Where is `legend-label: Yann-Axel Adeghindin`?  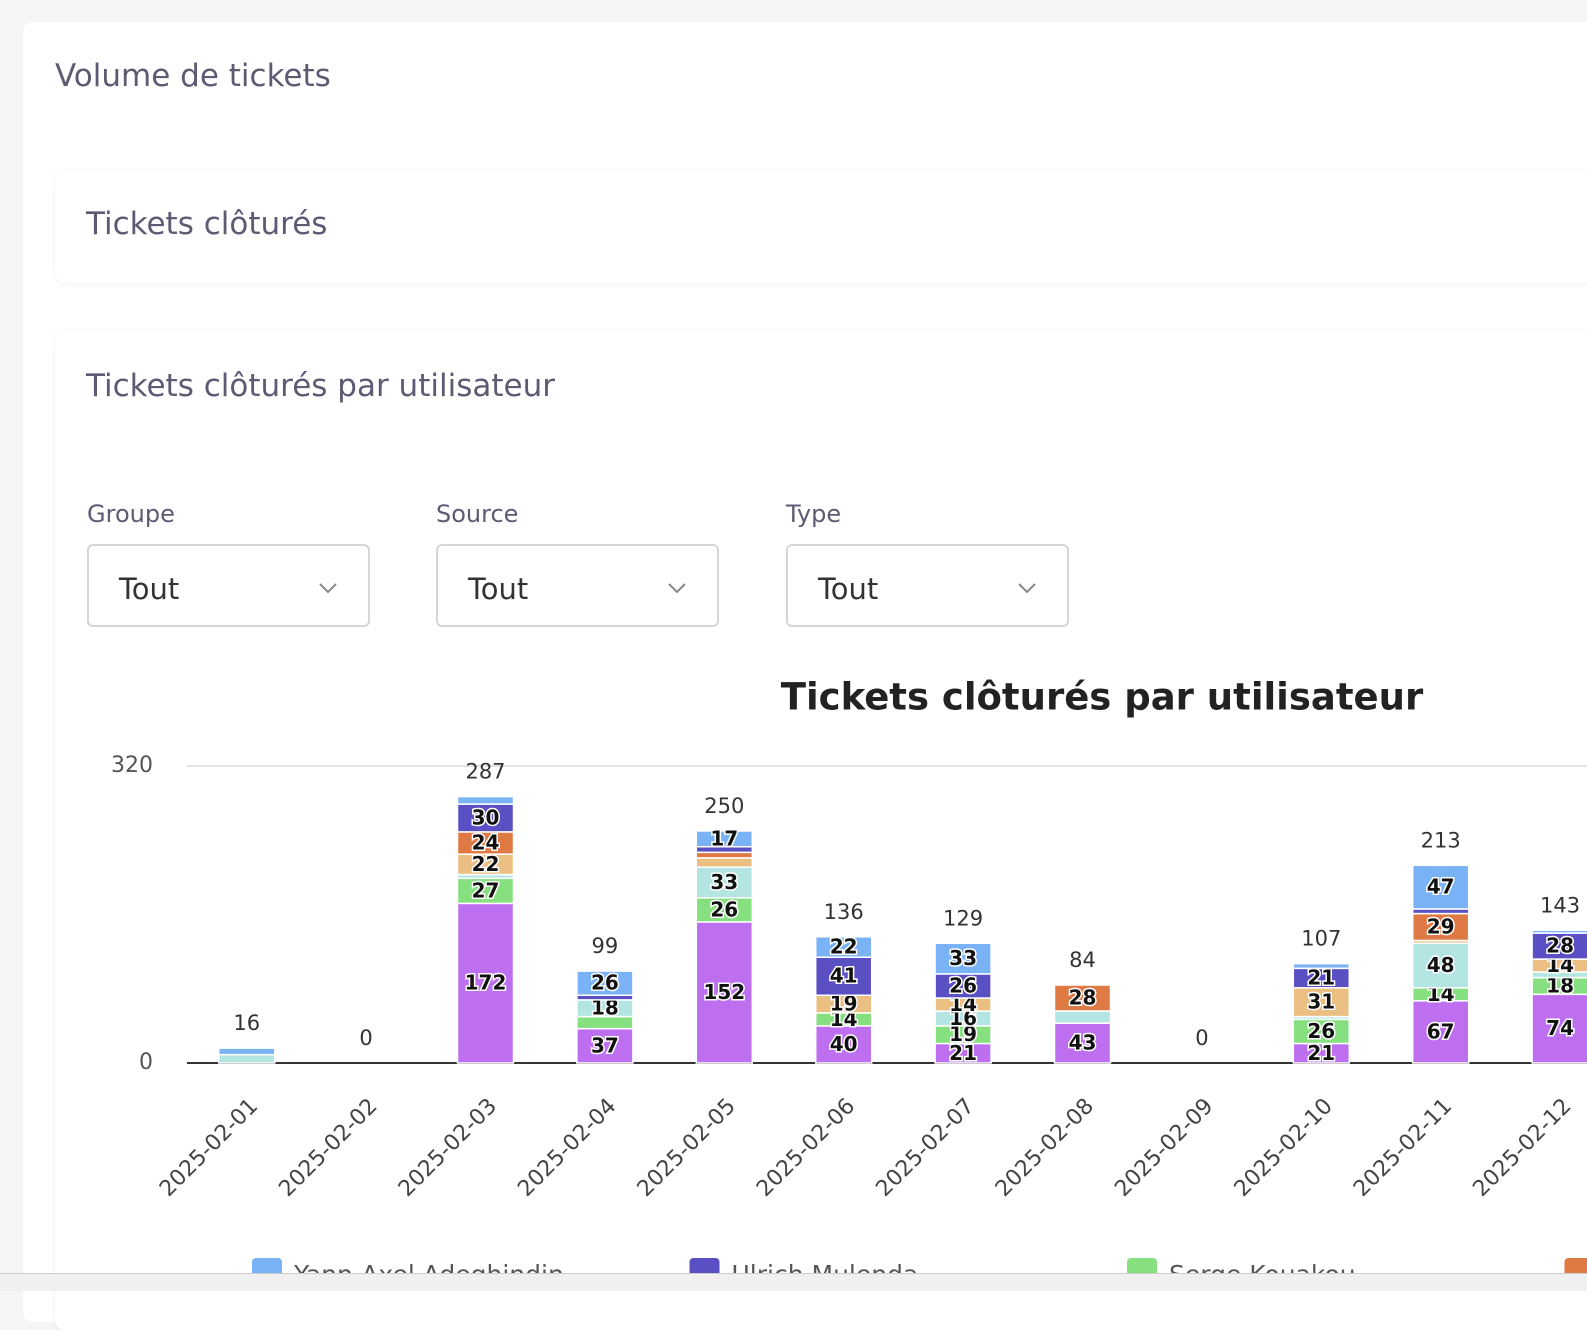
legend-label: Yann-Axel Adeghindin is located at coordinates (428, 1266).